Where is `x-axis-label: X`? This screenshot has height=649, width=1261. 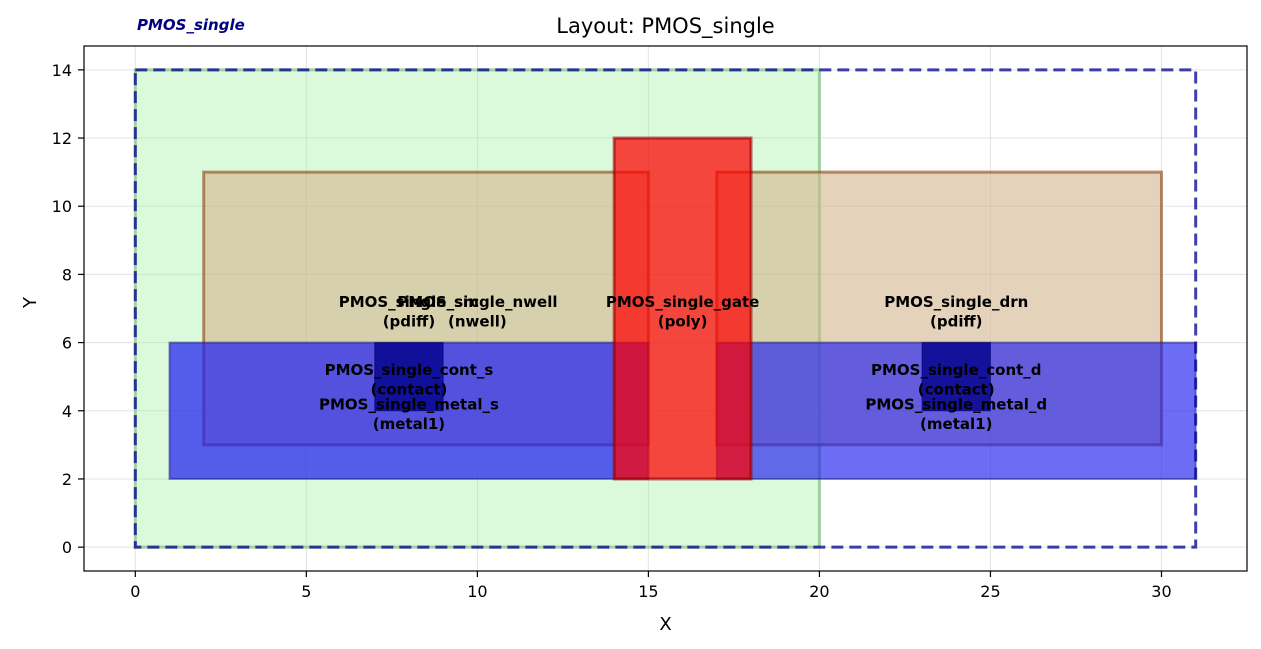
x-axis-label: X is located at coordinates (665, 624).